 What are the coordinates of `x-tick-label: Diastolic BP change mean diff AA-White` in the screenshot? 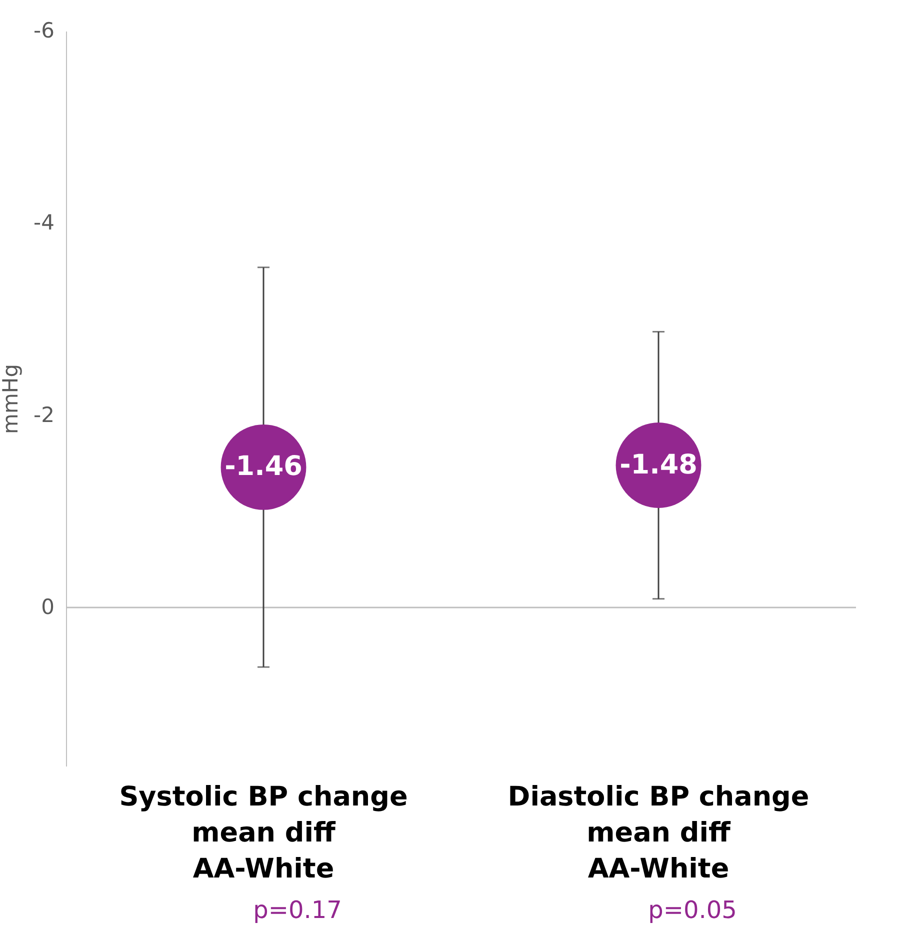 It's located at (659, 833).